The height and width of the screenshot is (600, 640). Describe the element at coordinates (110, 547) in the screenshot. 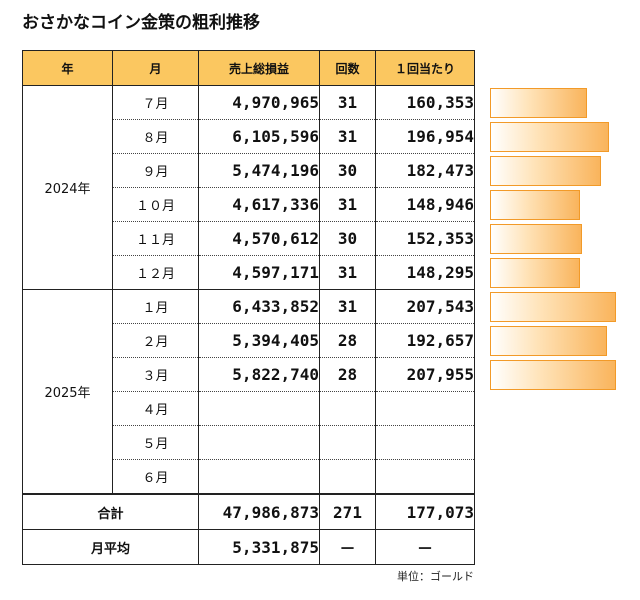

I see `average-label: 月平均` at that location.